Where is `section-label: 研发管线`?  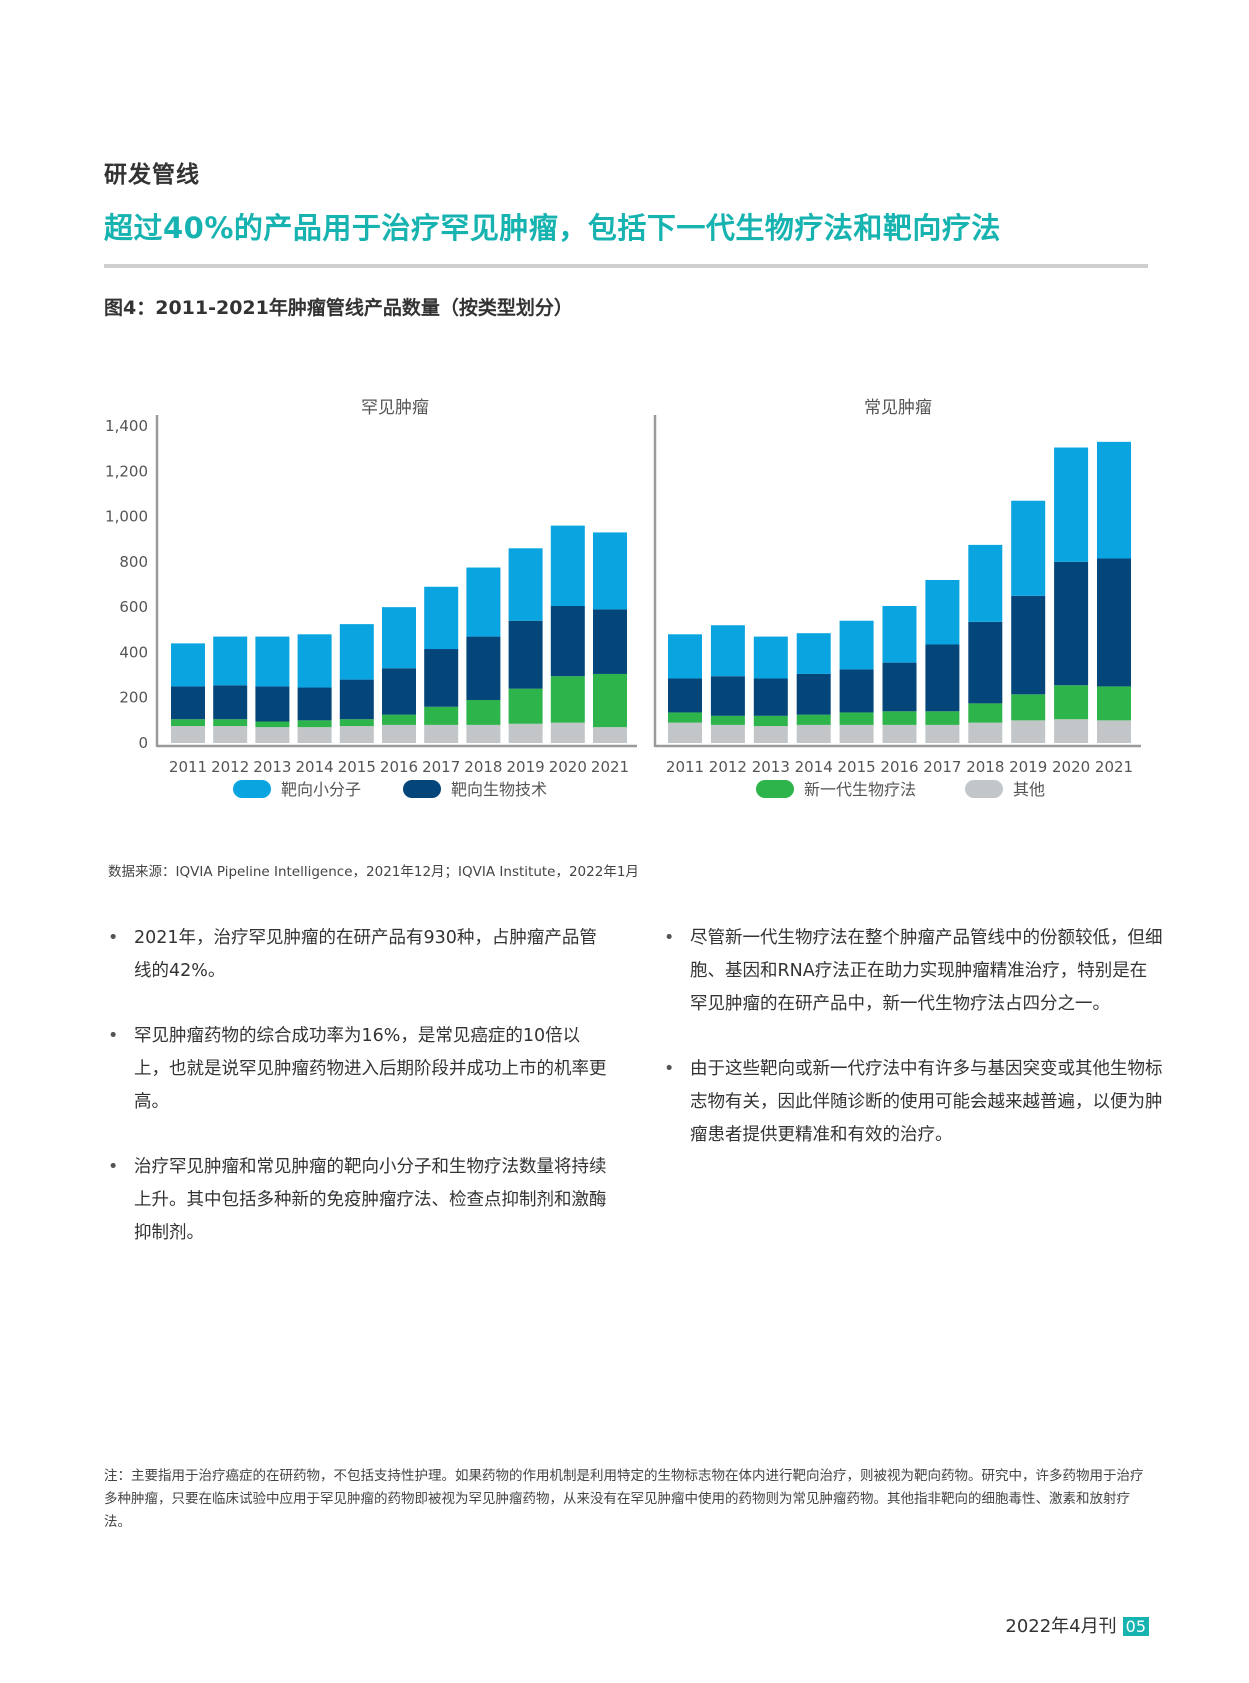
section-label: 研发管线 is located at coordinates (152, 175).